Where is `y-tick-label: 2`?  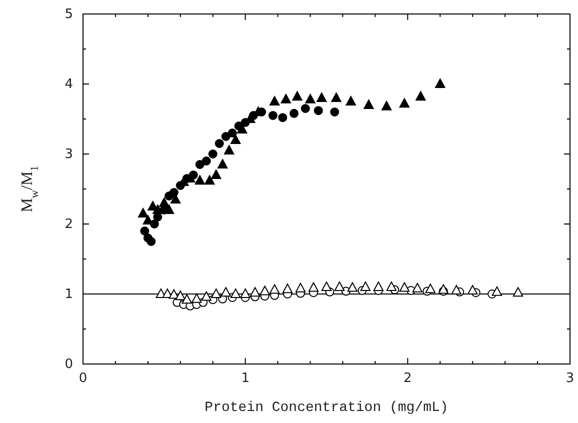
y-tick-label: 2 is located at coordinates (68, 224).